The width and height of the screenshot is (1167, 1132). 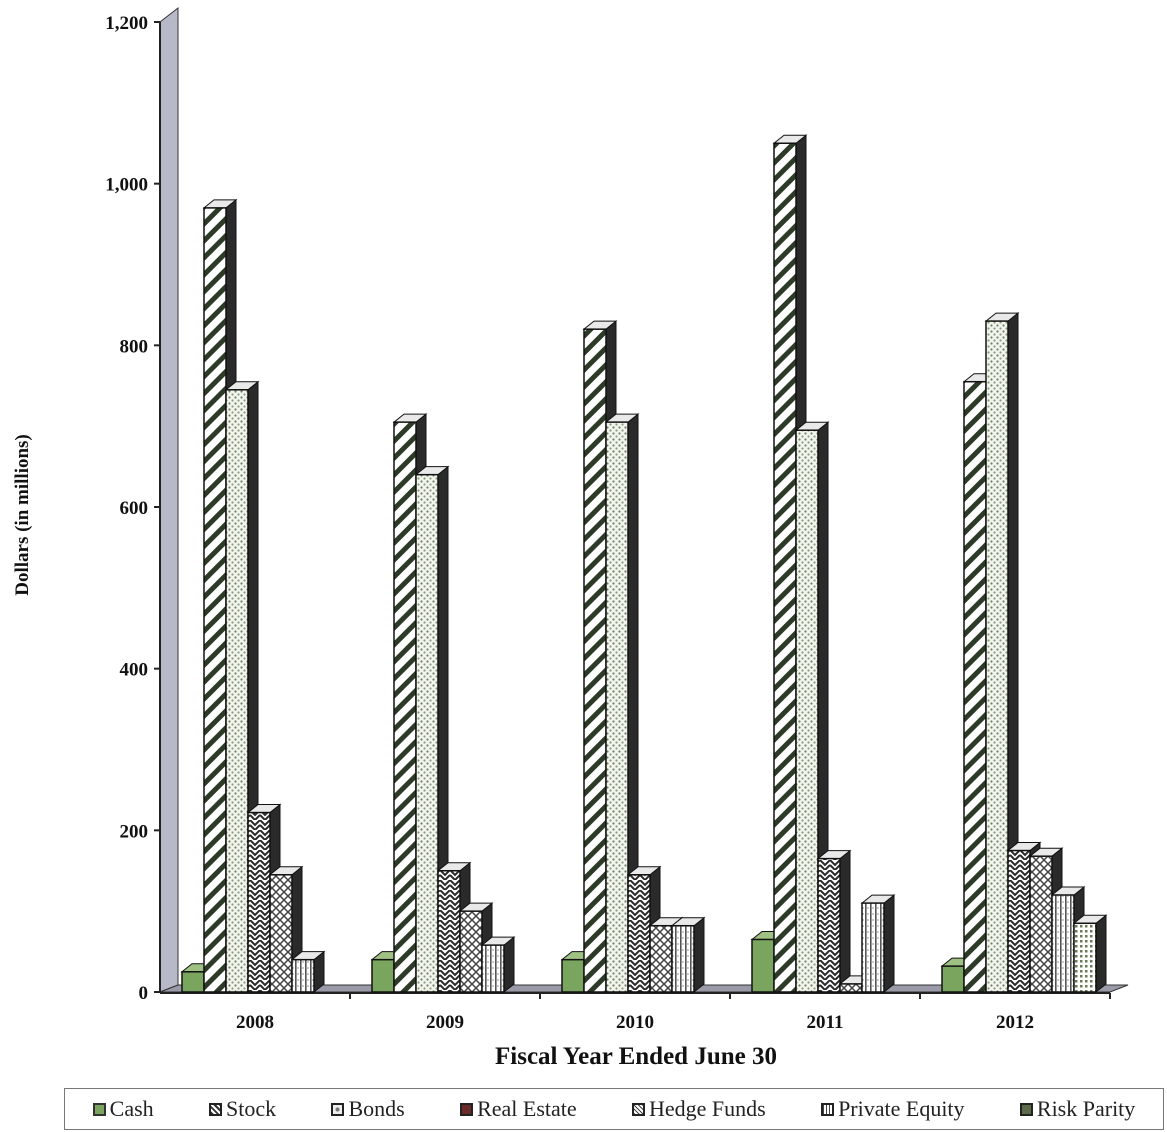 I want to click on y-tick-label: 0, so click(x=144, y=993).